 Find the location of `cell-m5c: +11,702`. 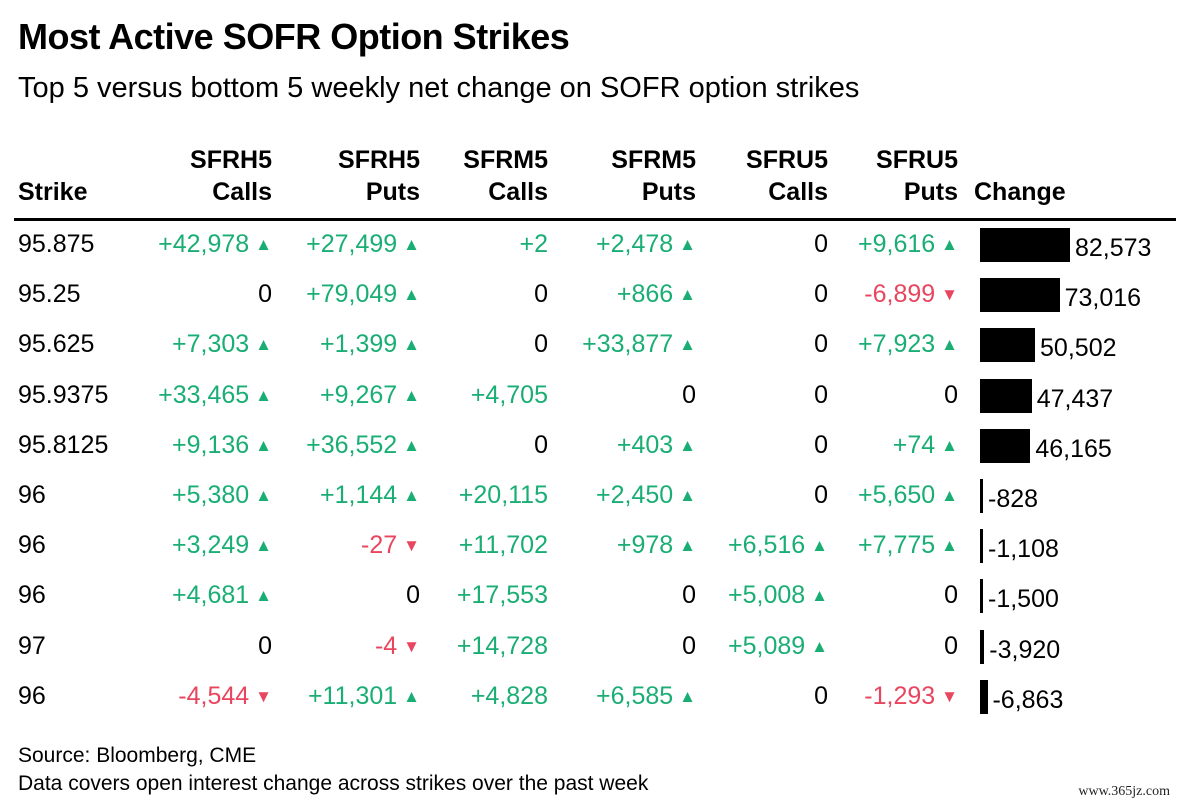

cell-m5c: +11,702 is located at coordinates (503, 545).